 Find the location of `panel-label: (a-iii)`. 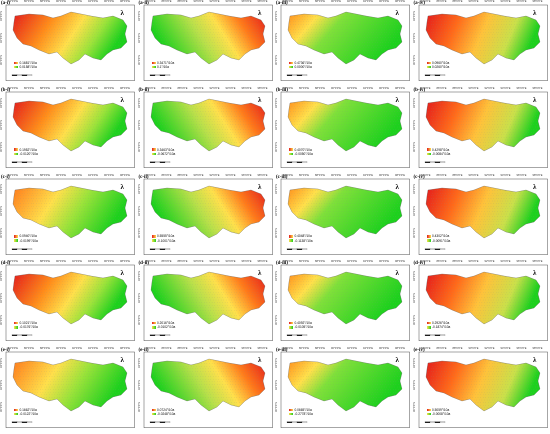

panel-label: (a-iii) is located at coordinates (282, 3).